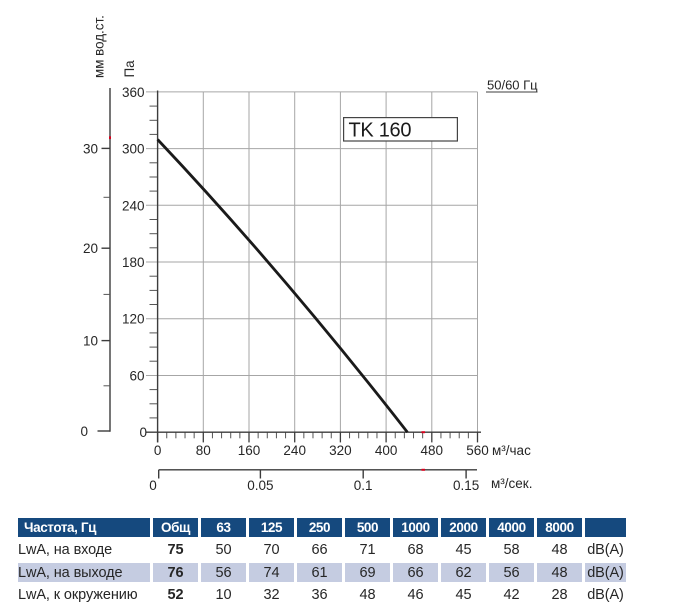 This screenshot has height=613, width=675. I want to click on svg-text: 400, so click(386, 450).